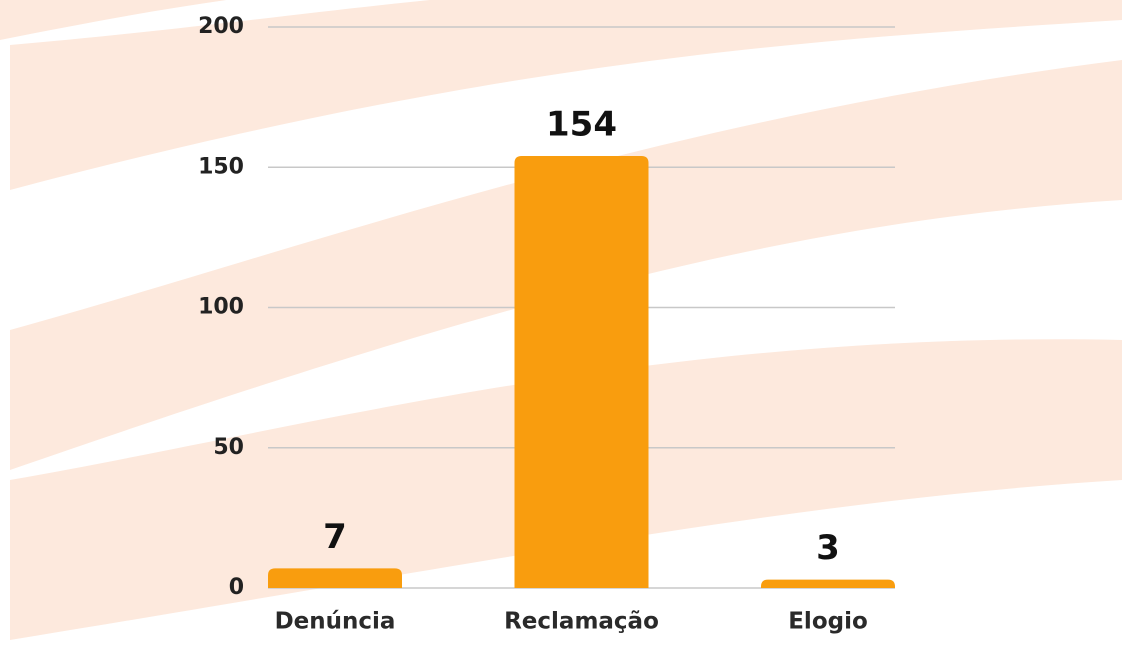  I want to click on y-tick-label: 150, so click(221, 166).